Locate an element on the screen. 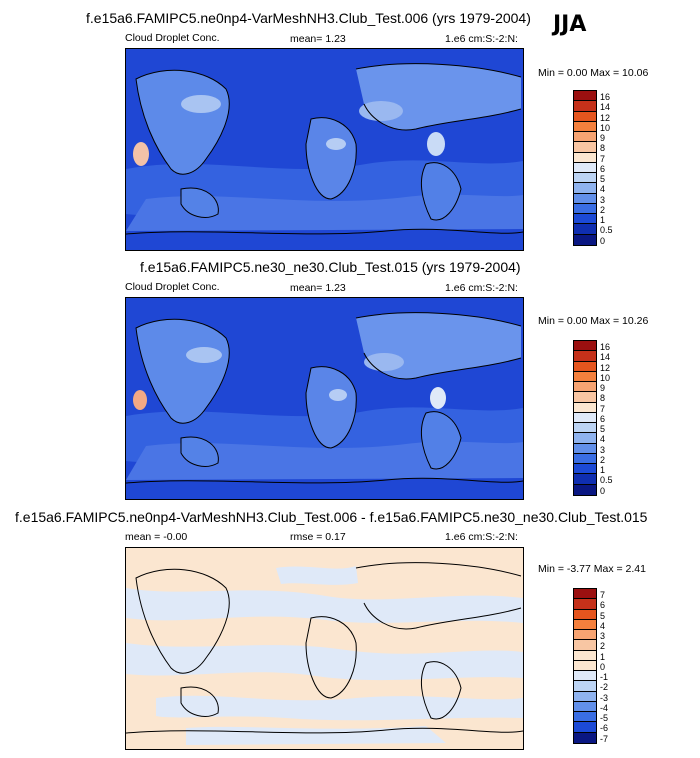 The image size is (700, 758). colorbar-tick-label: -6 is located at coordinates (604, 728).